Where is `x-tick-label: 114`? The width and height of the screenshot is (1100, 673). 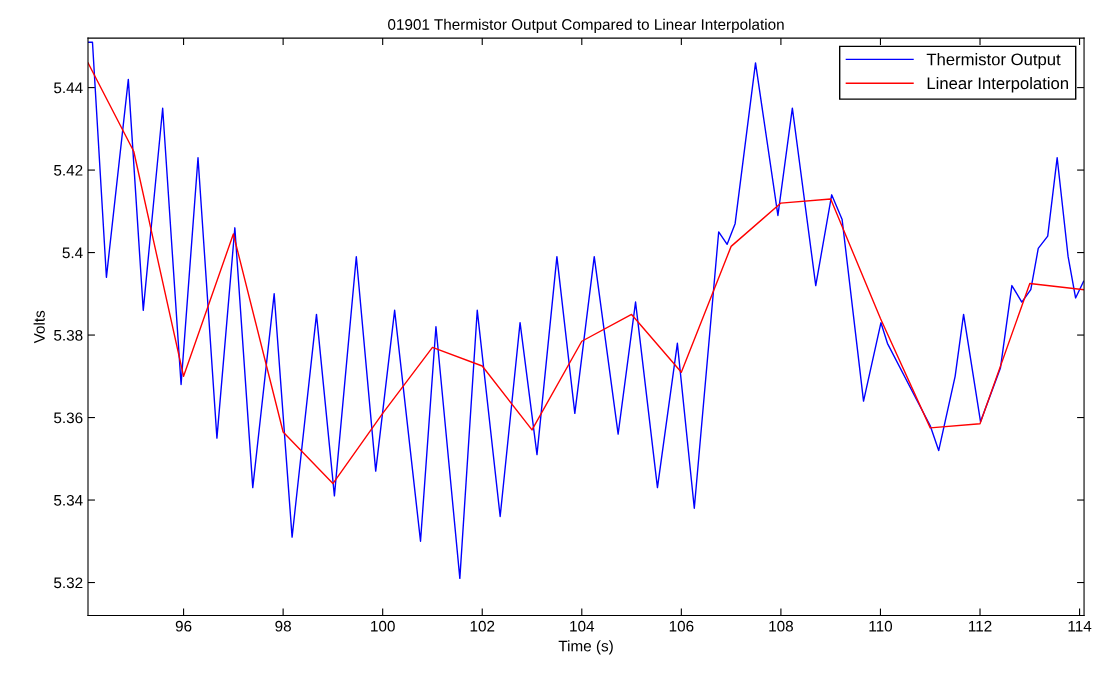
x-tick-label: 114 is located at coordinates (1080, 626).